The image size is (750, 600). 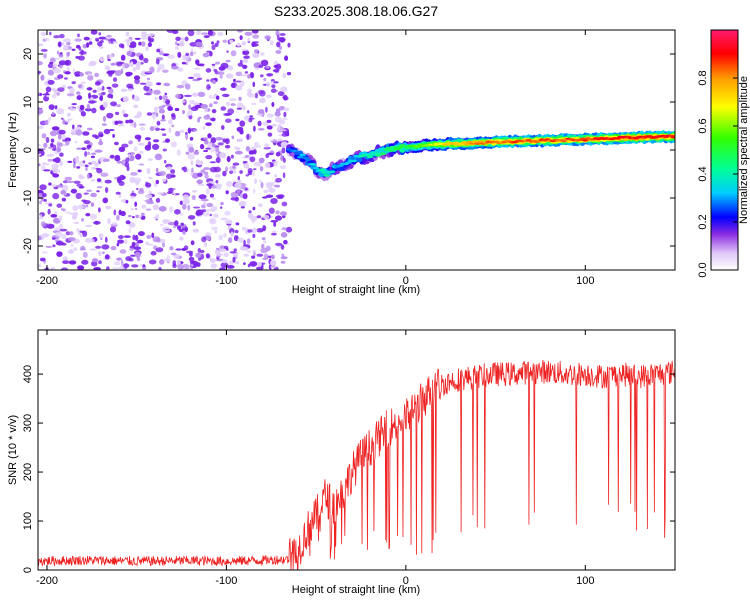 I want to click on x-tick-label: -200, so click(x=47, y=581).